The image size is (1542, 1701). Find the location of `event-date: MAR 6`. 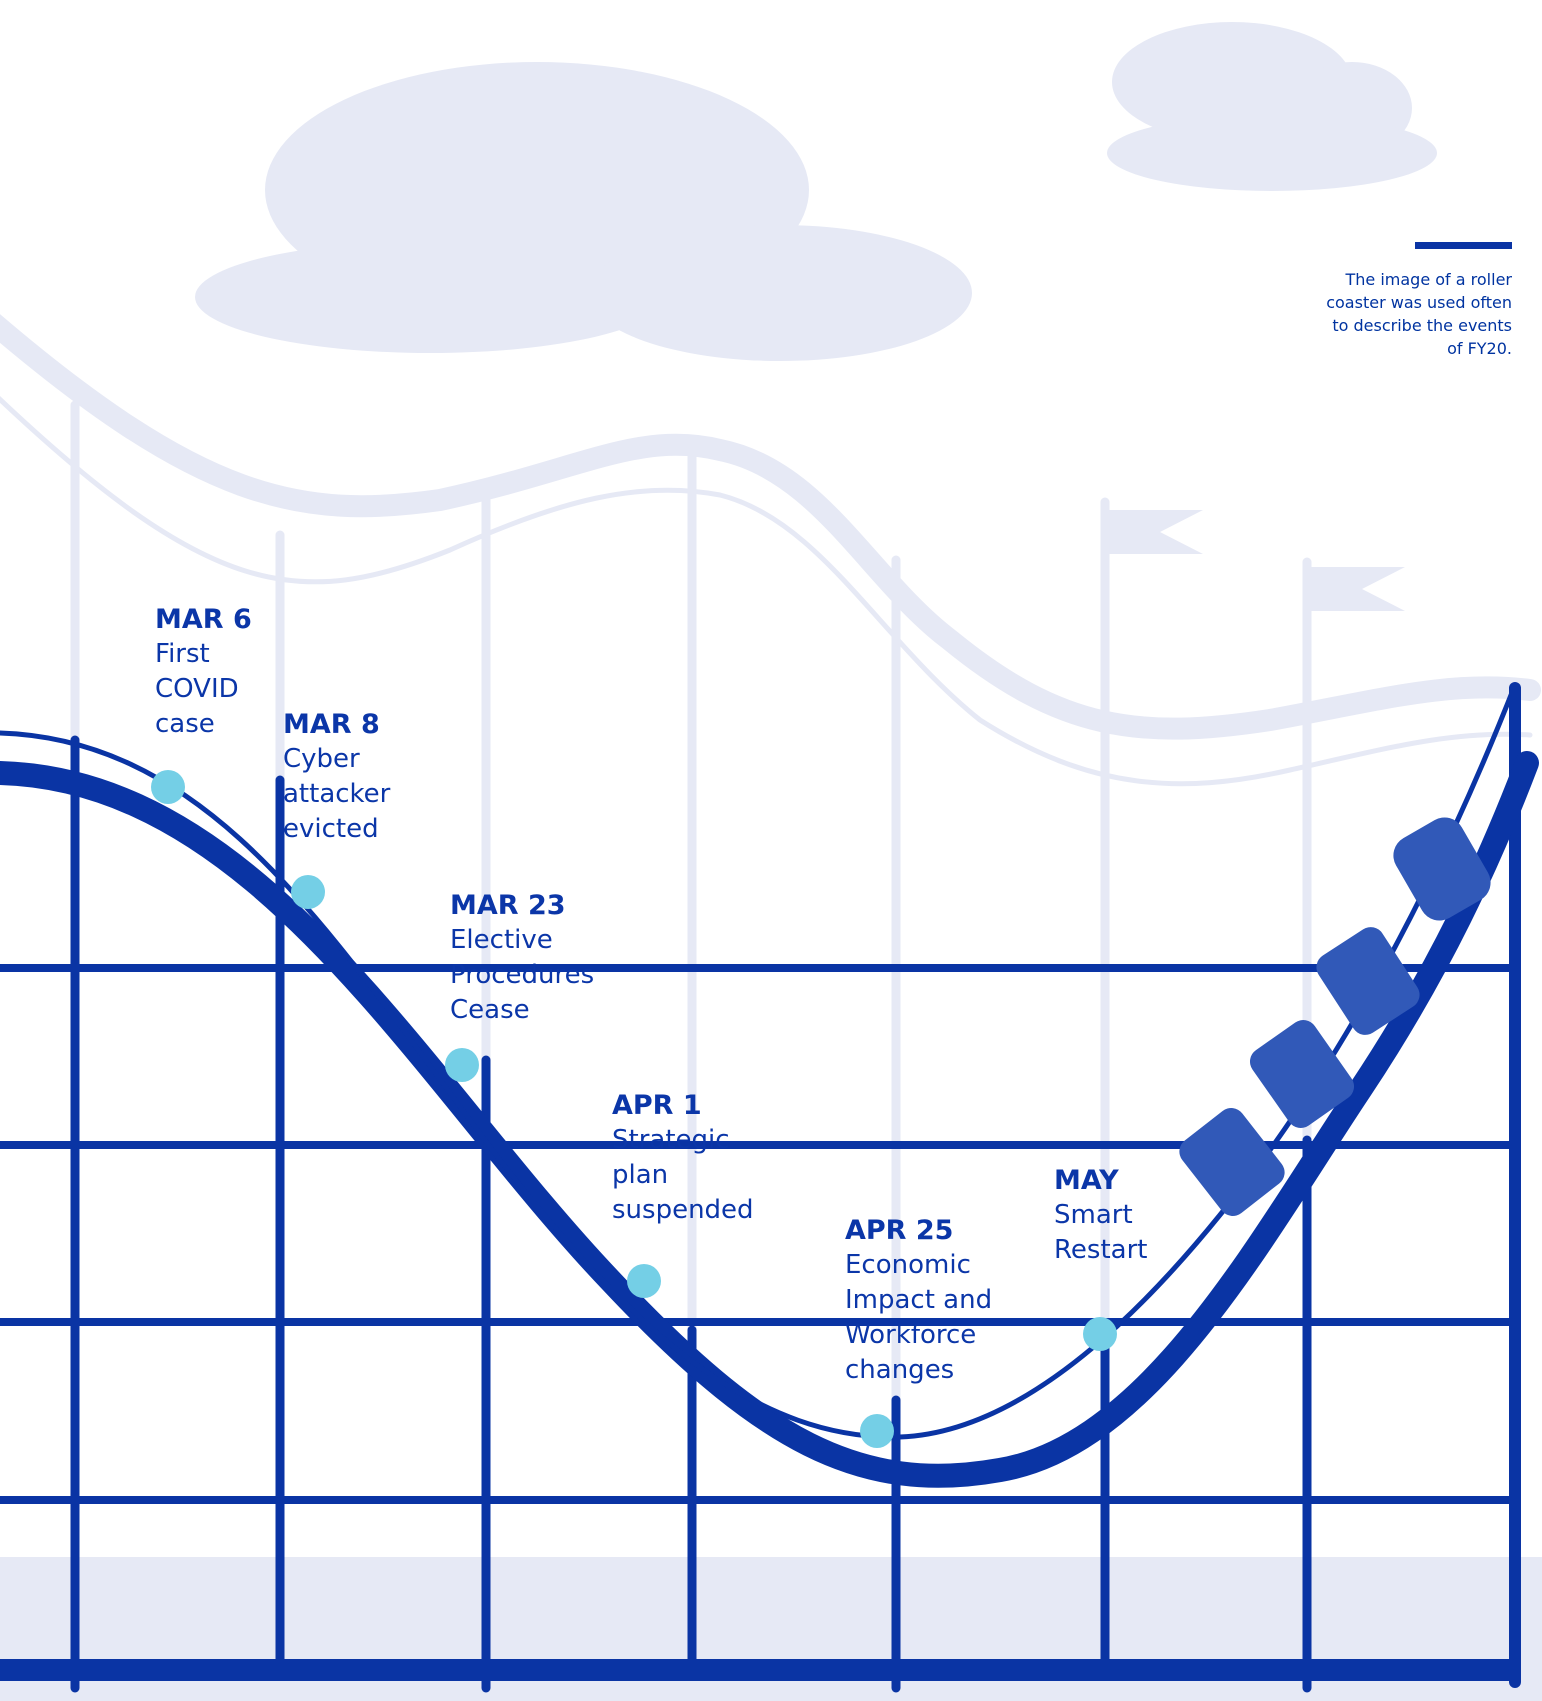

event-date: MAR 6 is located at coordinates (203, 619).